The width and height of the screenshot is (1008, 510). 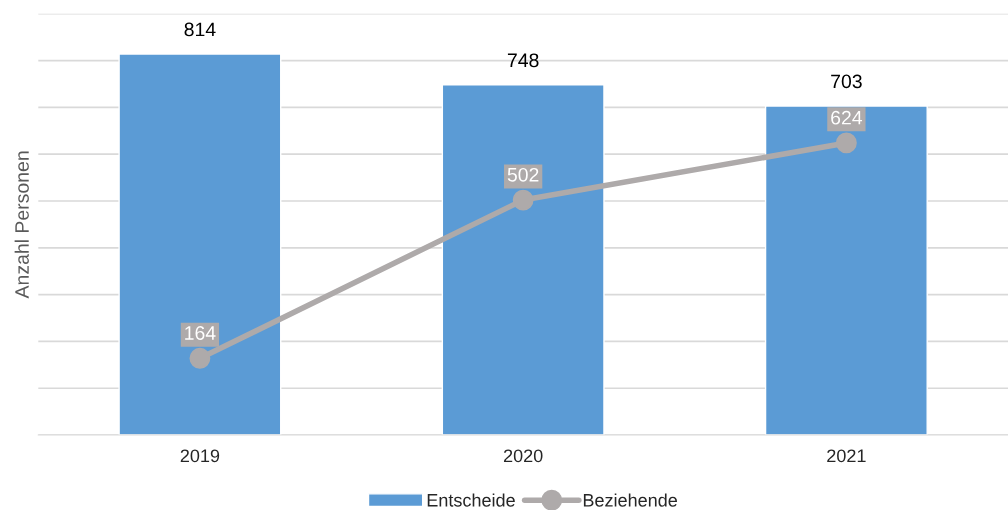 I want to click on data-label: 703, so click(x=846, y=81).